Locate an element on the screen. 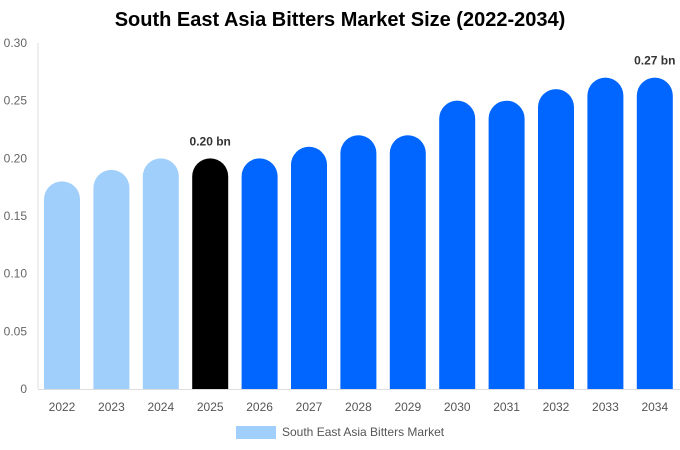 This screenshot has height=450, width=680. bar-2033 is located at coordinates (605, 233).